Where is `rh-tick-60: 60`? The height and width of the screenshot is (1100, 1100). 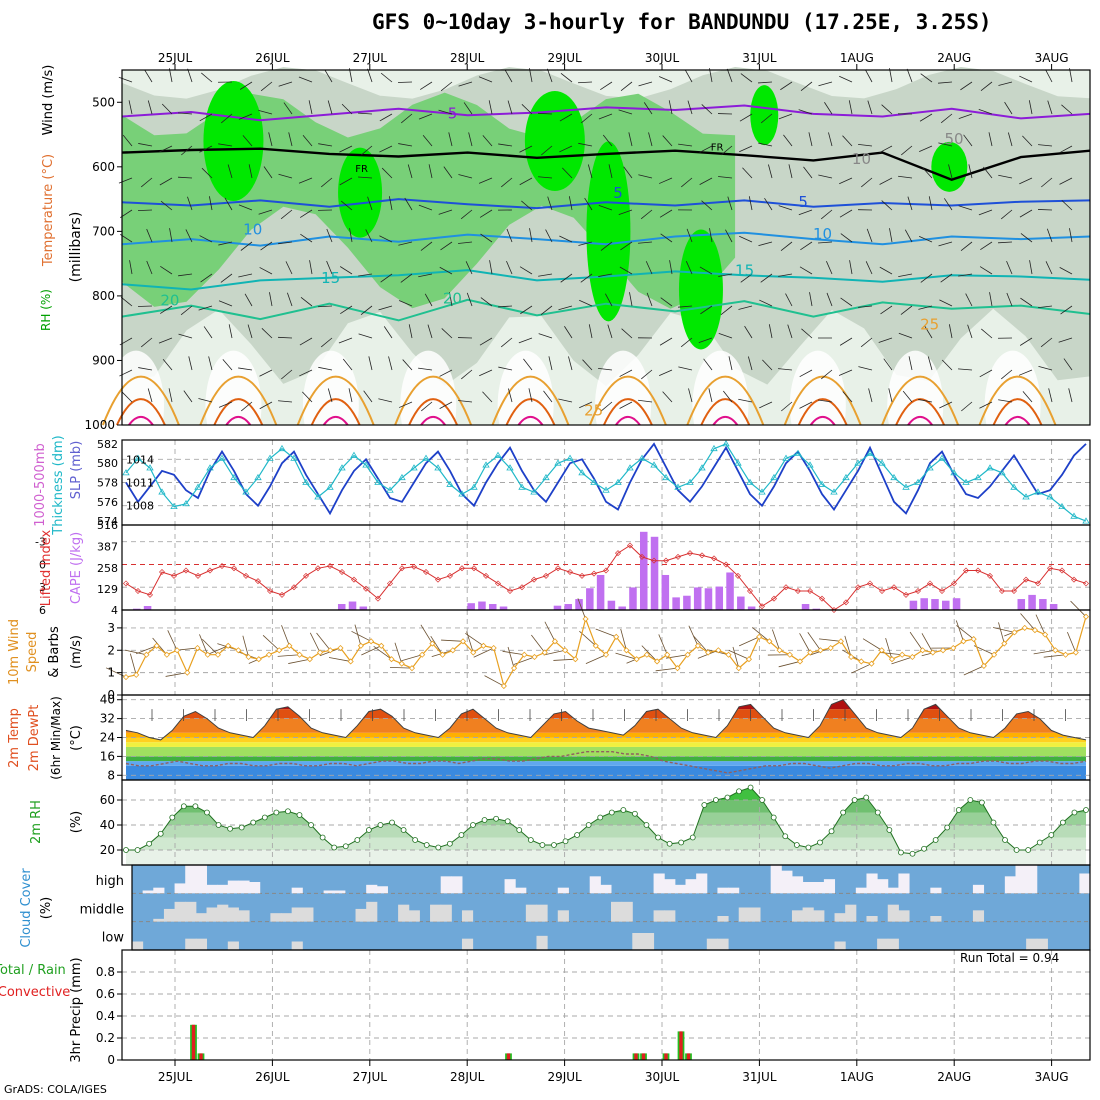 rh-tick-60: 60 is located at coordinates (107, 800).